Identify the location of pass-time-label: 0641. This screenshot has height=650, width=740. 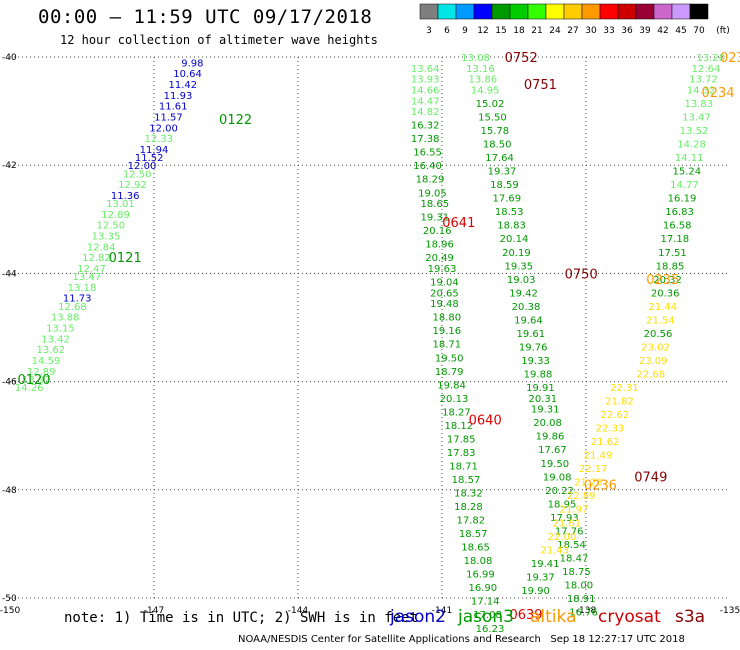
(458, 223).